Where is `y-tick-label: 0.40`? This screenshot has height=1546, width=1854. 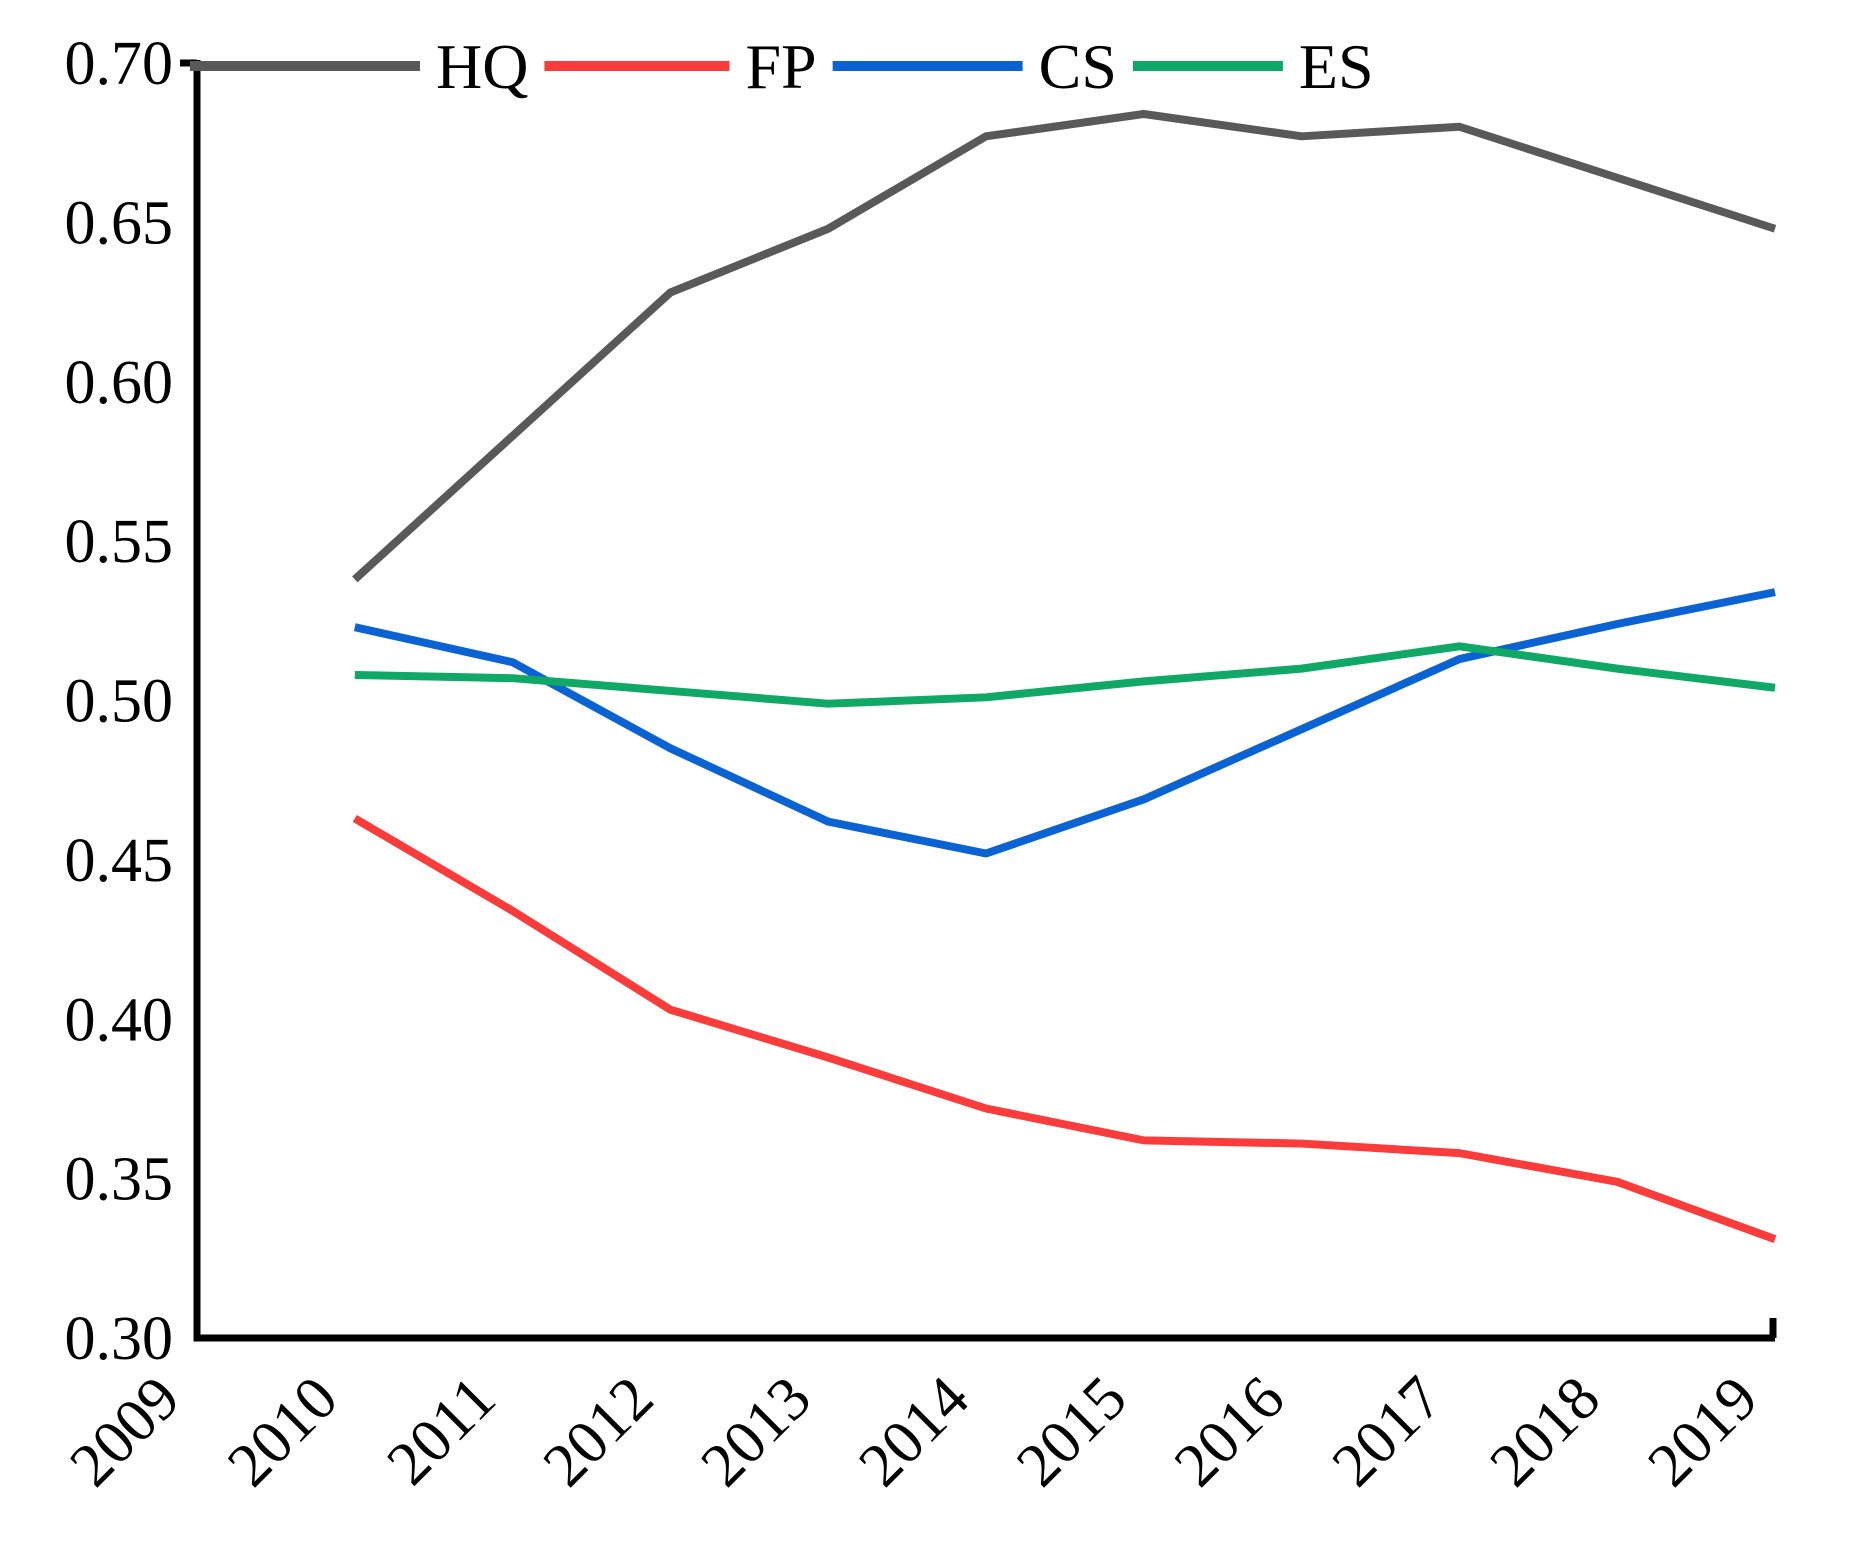
y-tick-label: 0.40 is located at coordinates (119, 1020).